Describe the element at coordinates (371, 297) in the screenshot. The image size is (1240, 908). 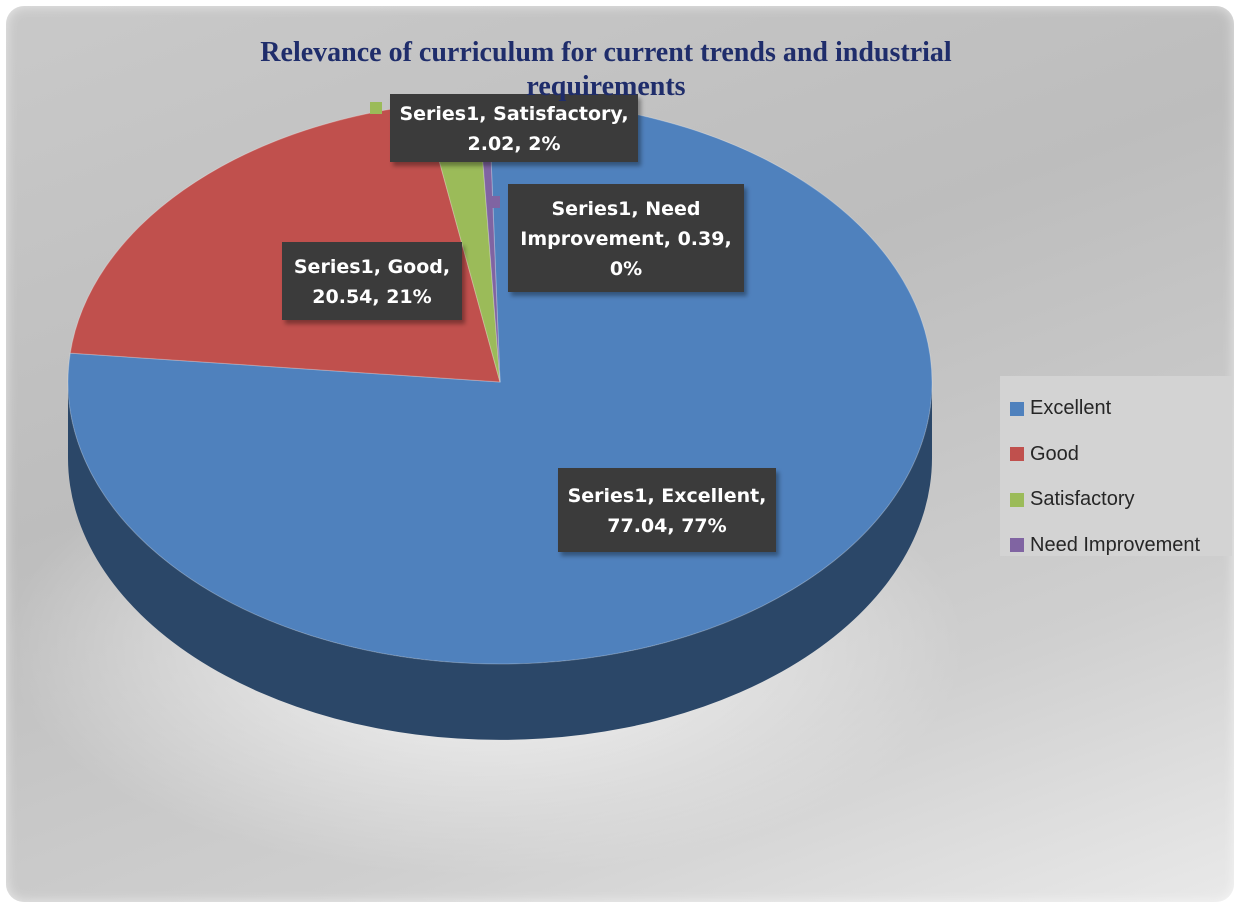
I see `data-label-text: 20.54, 21%` at that location.